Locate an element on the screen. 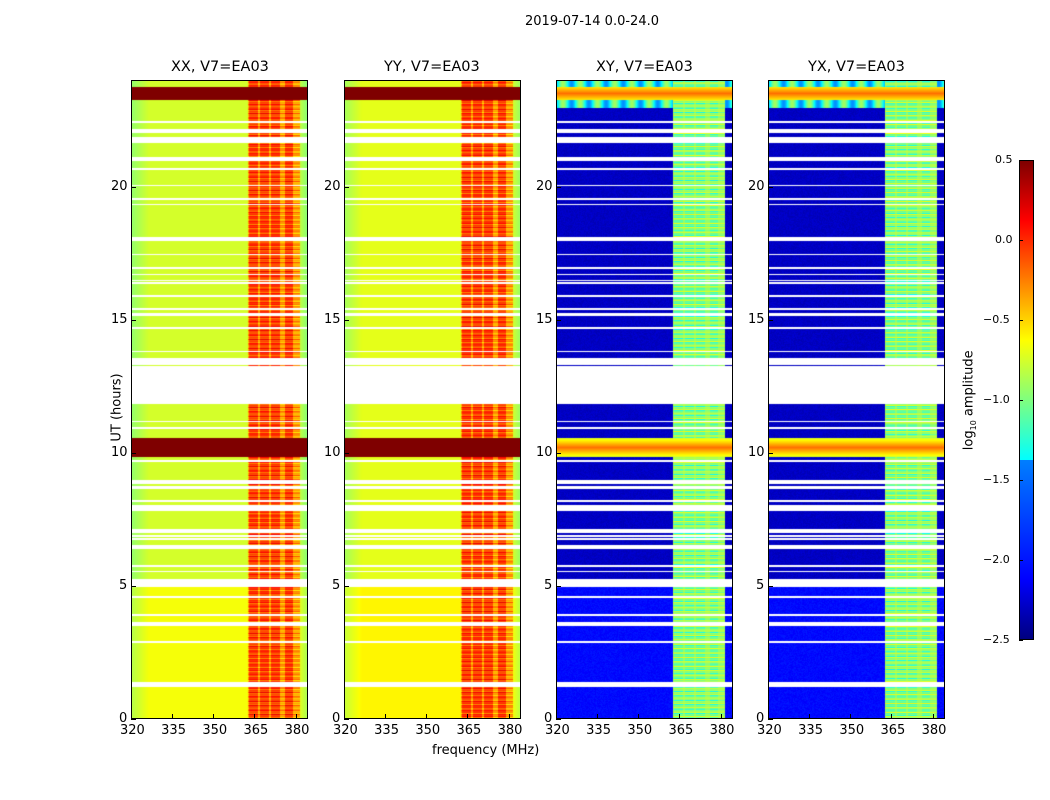  colorbar-tick-label: −2.0 is located at coordinates (996, 559).